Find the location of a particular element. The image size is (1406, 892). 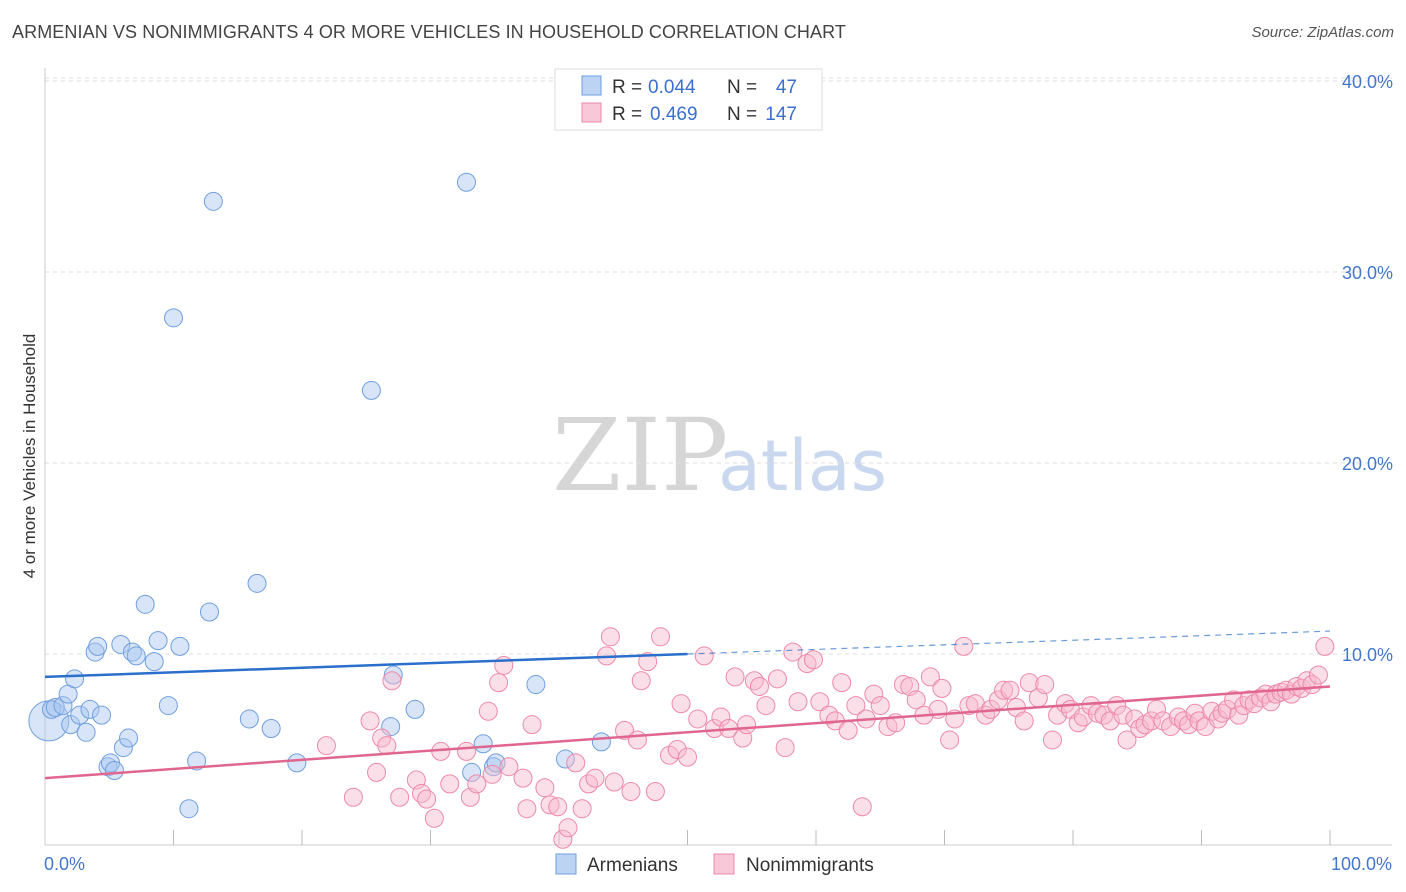

legend-r-label-1: R = is located at coordinates (627, 114).